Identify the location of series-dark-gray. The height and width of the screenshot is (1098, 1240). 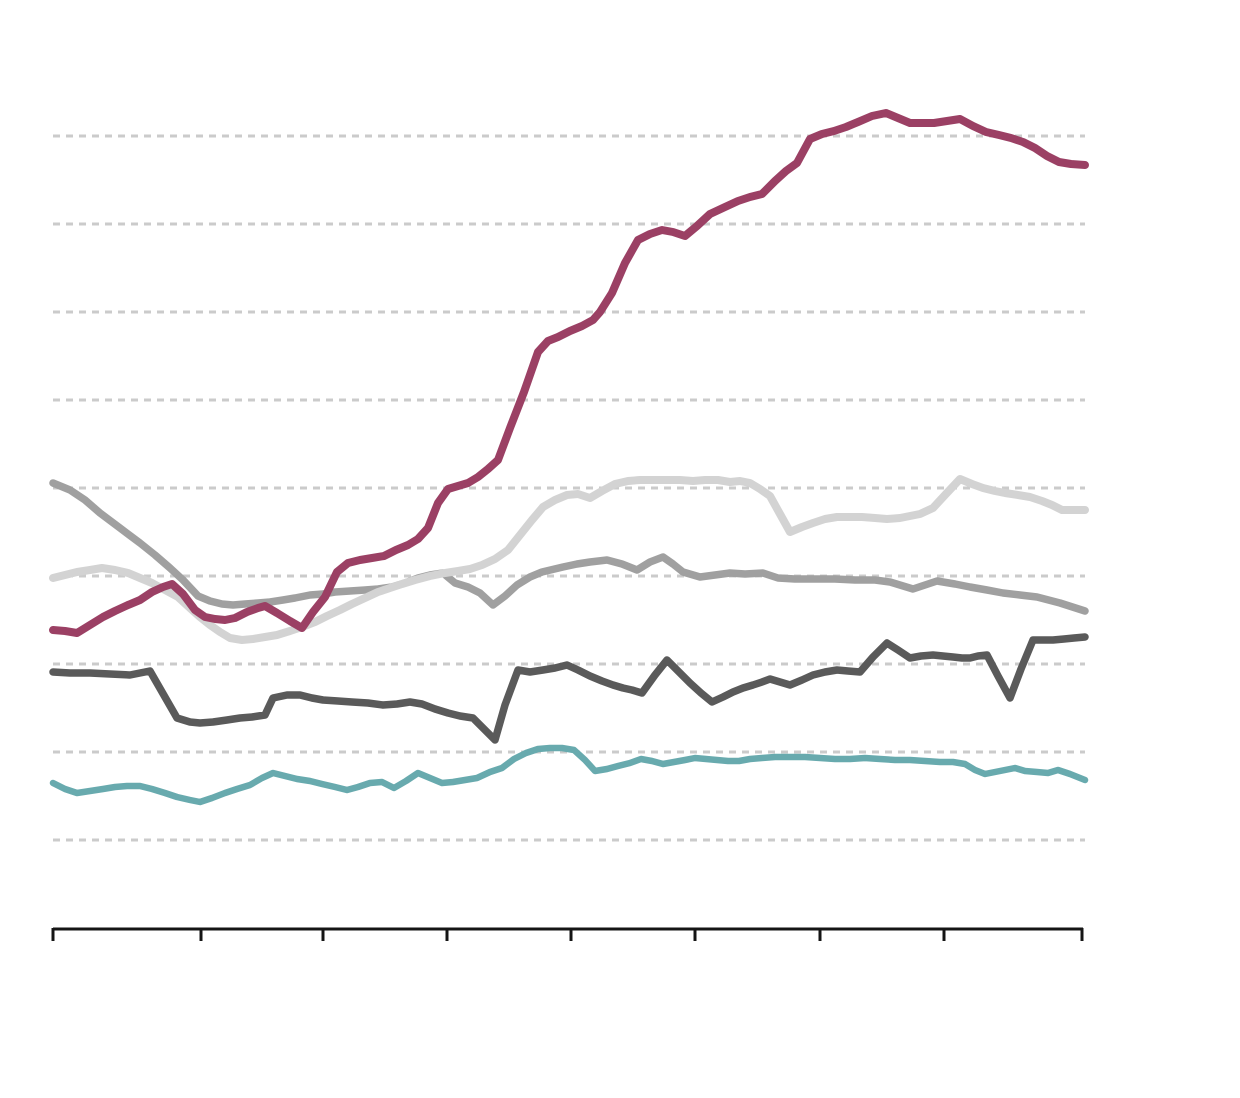
(569, 688).